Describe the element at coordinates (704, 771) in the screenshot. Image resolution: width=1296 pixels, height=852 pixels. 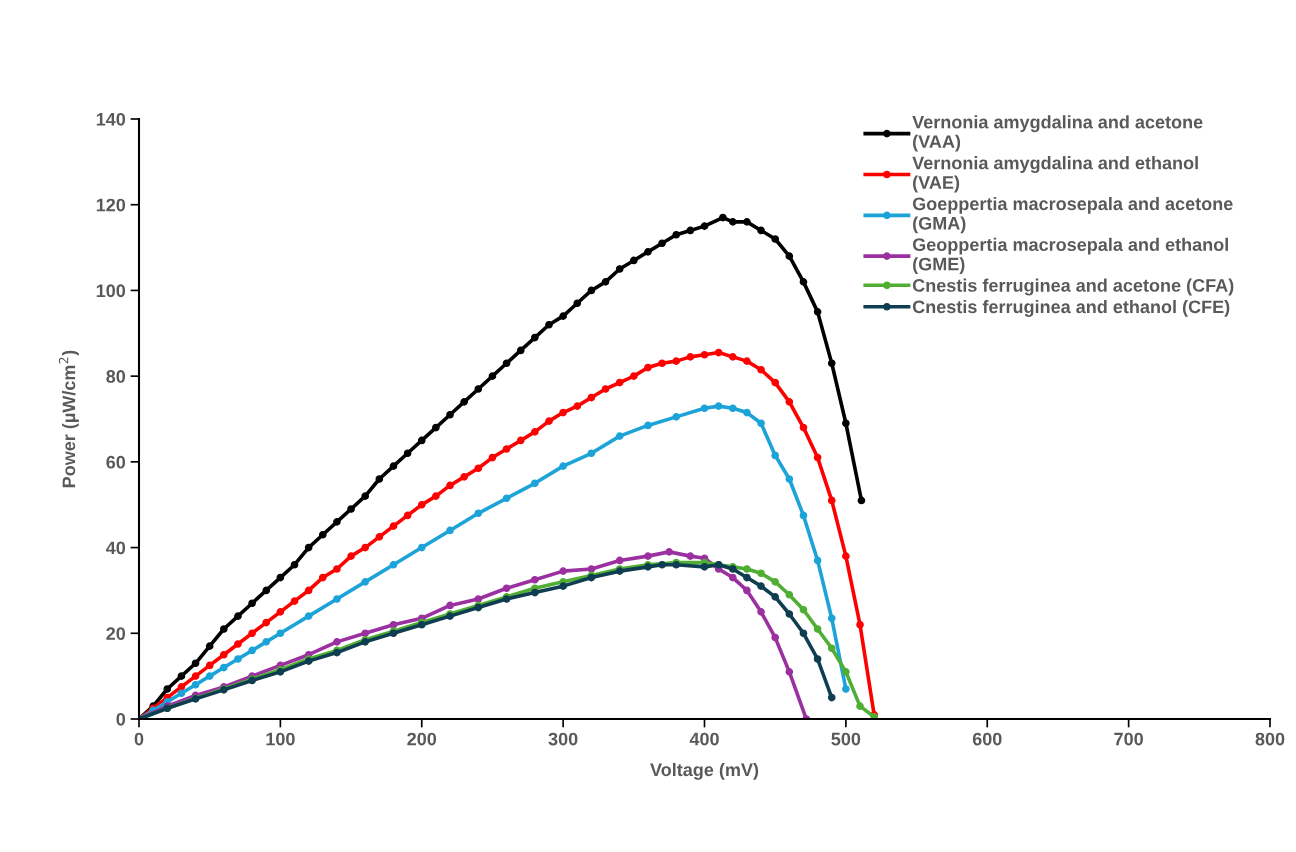
I see `x-axis-title: Voltage (mV)` at that location.